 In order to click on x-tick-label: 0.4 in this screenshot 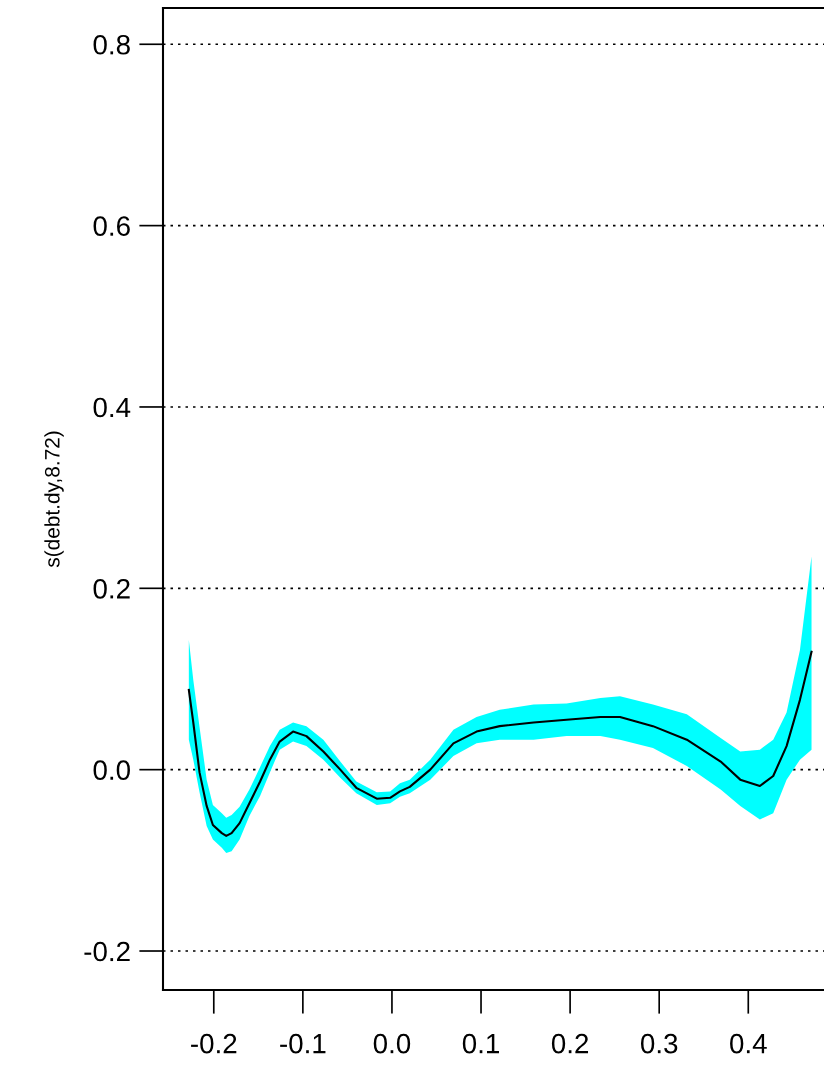, I will do `click(748, 1043)`.